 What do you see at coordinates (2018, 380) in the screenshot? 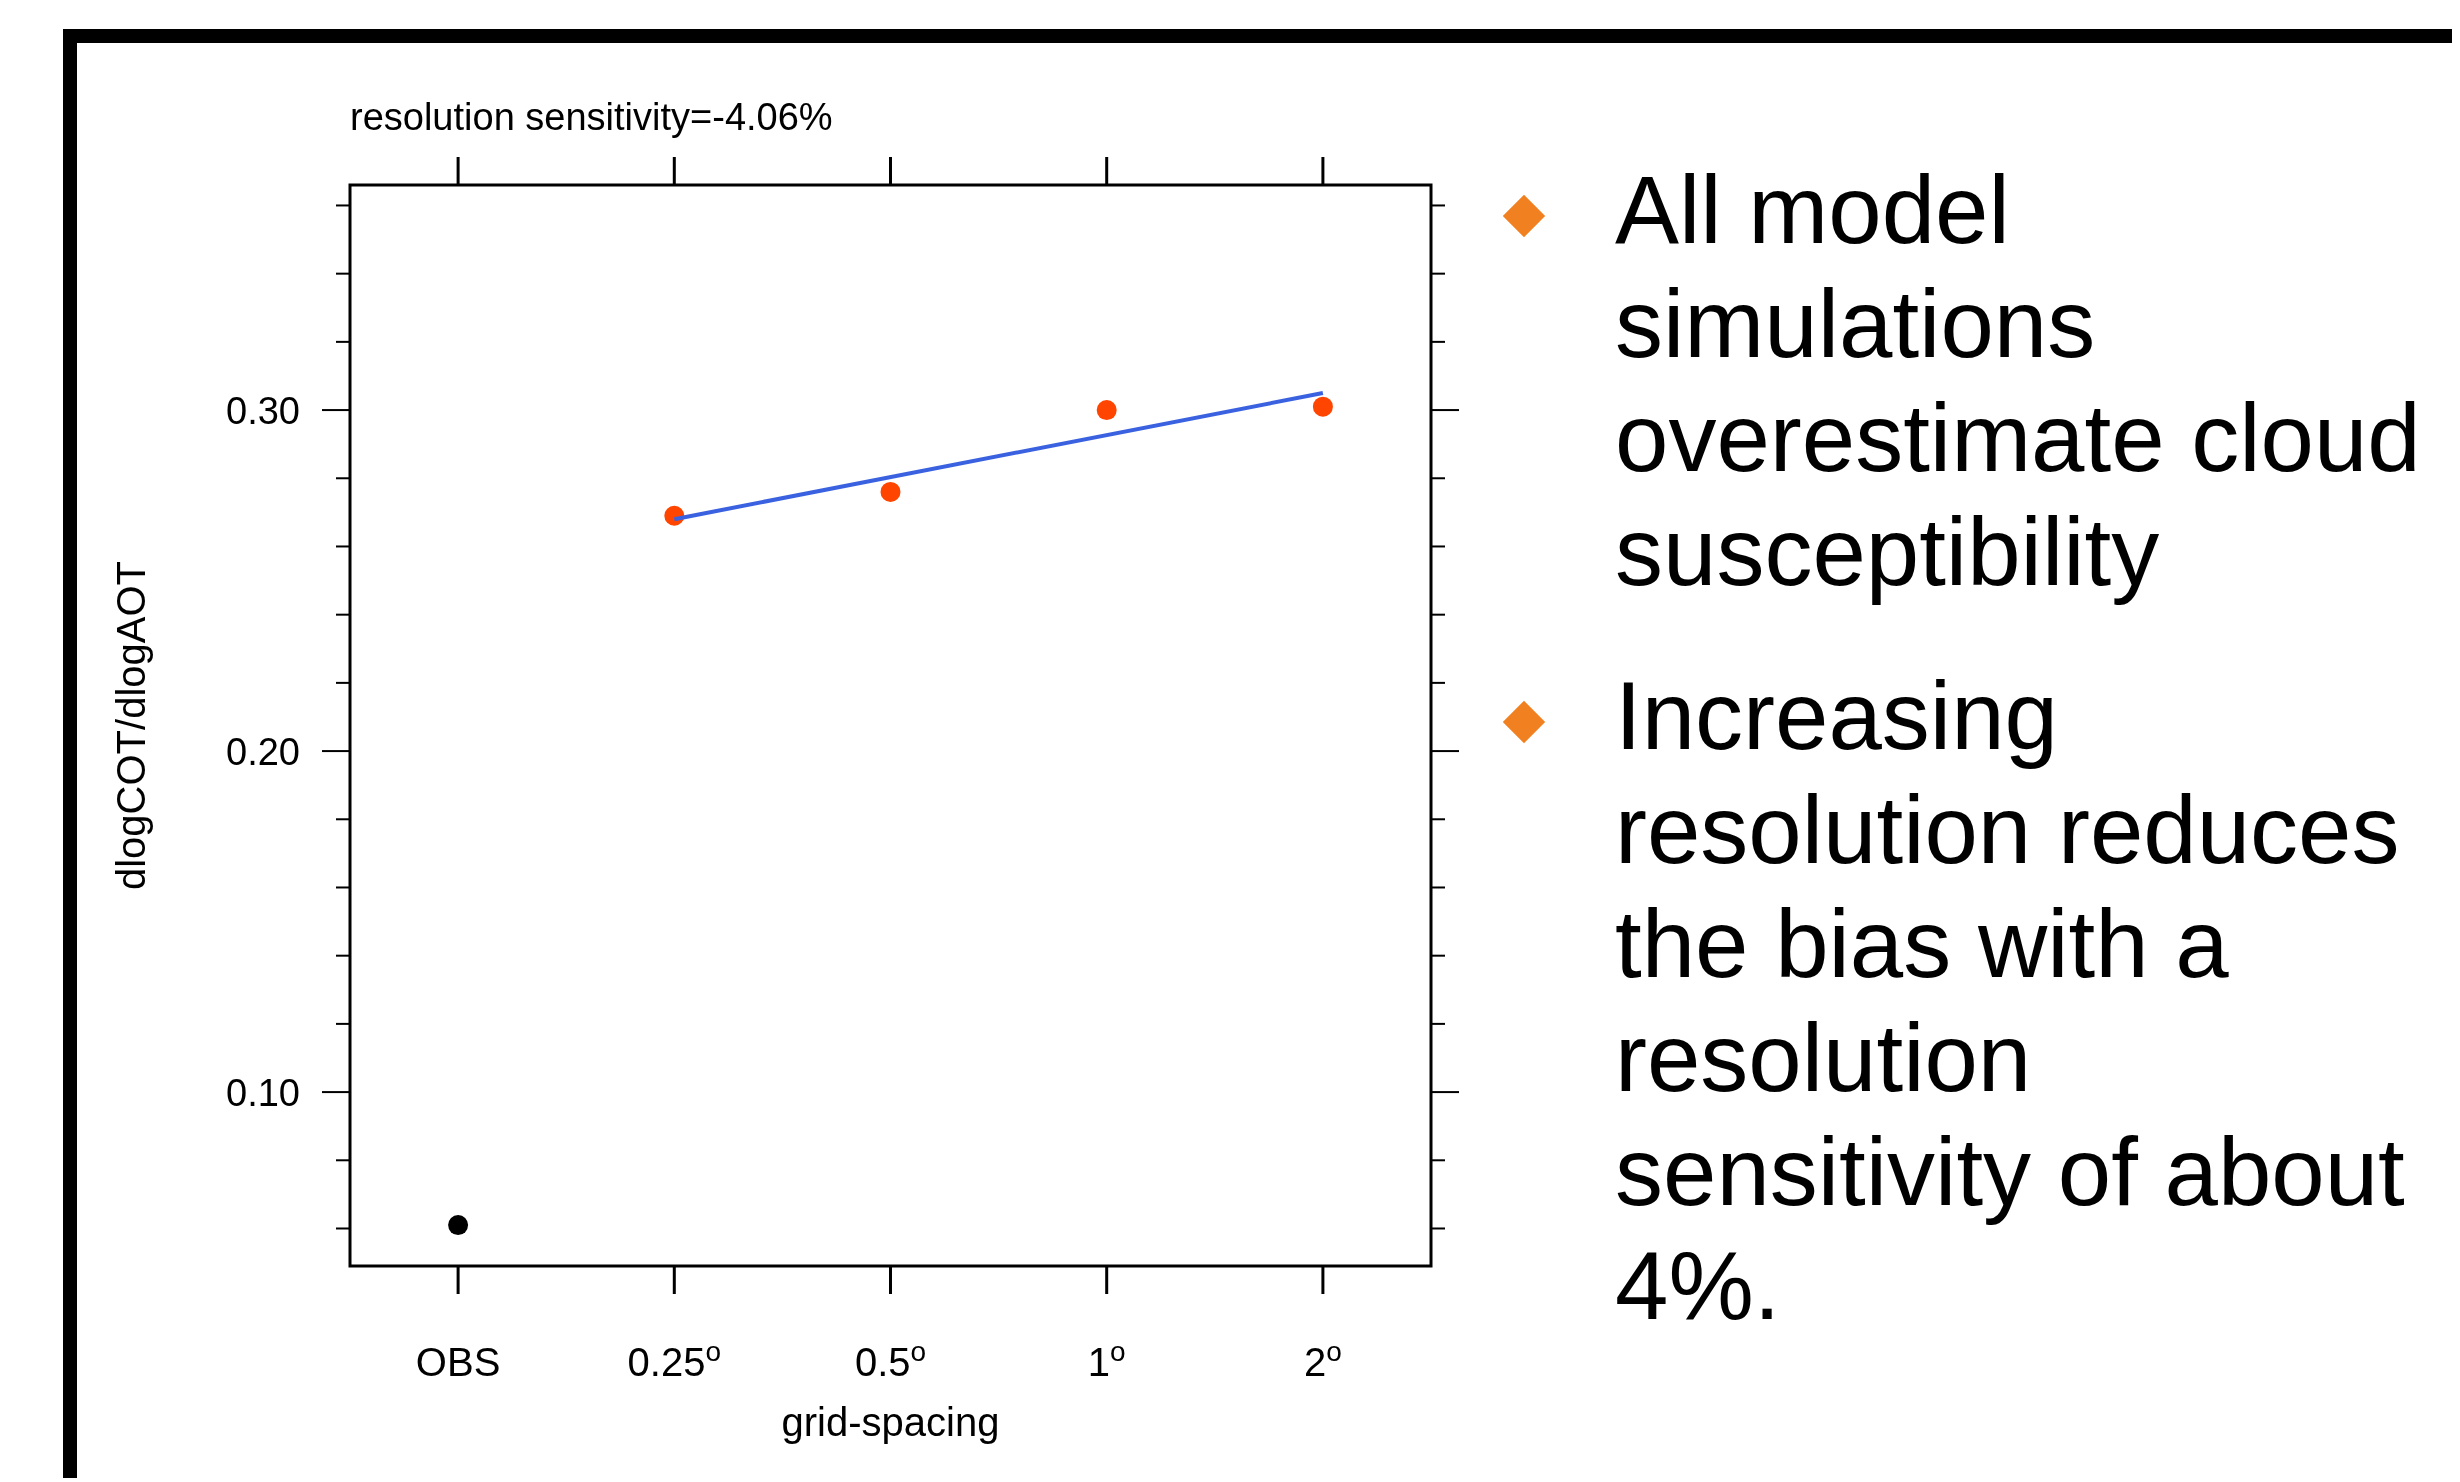
I see `text: All model simulations overestimate cloud susceptibility` at bounding box center [2018, 380].